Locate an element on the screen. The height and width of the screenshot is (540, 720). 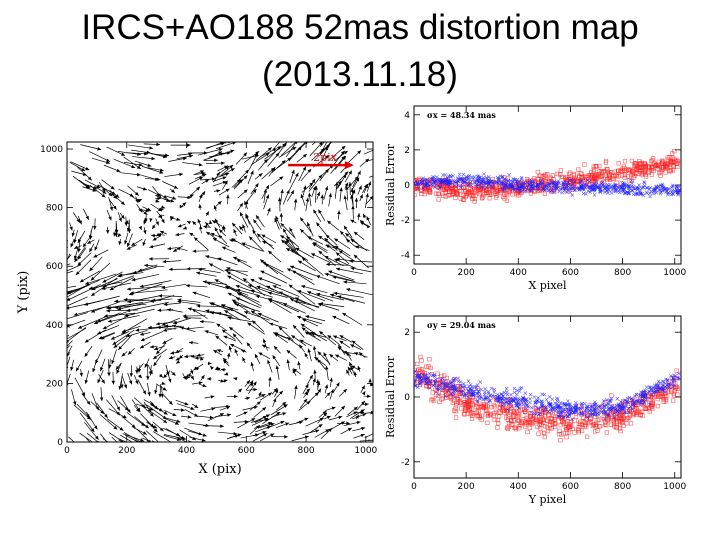
y-axis-label: Y (pix) is located at coordinates (23, 293).